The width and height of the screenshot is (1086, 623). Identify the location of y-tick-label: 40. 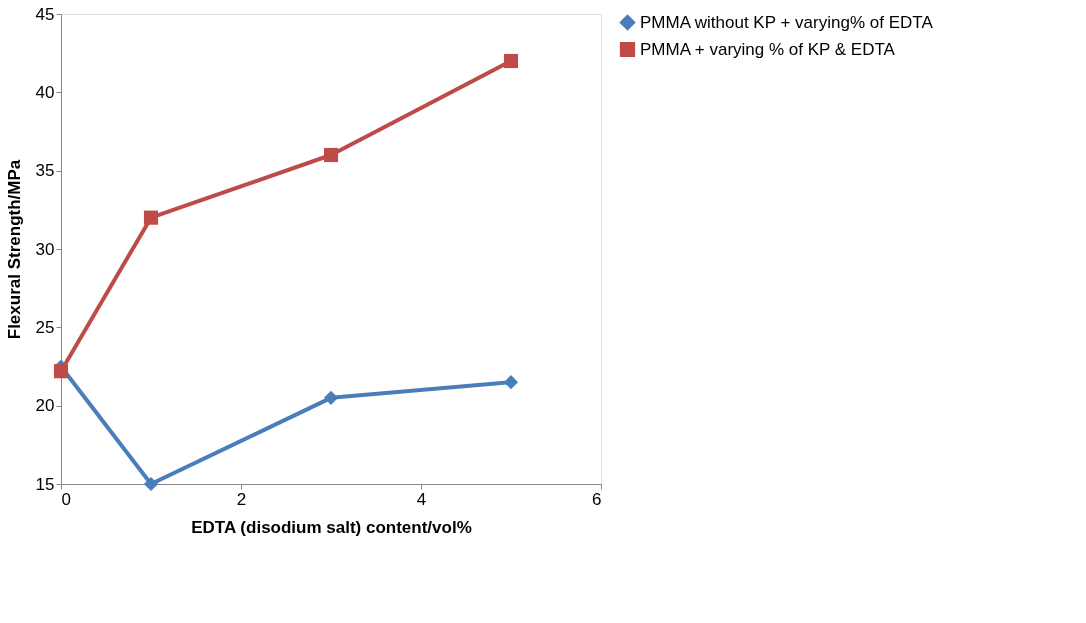
(45, 92).